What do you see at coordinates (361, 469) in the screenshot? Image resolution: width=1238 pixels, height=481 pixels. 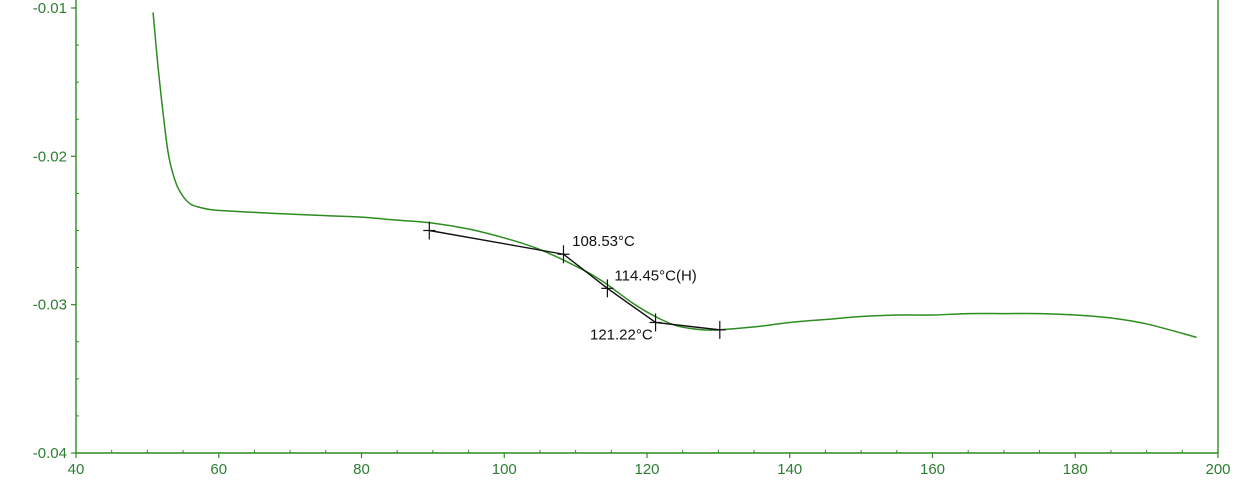 I see `x-tick-label: 80` at bounding box center [361, 469].